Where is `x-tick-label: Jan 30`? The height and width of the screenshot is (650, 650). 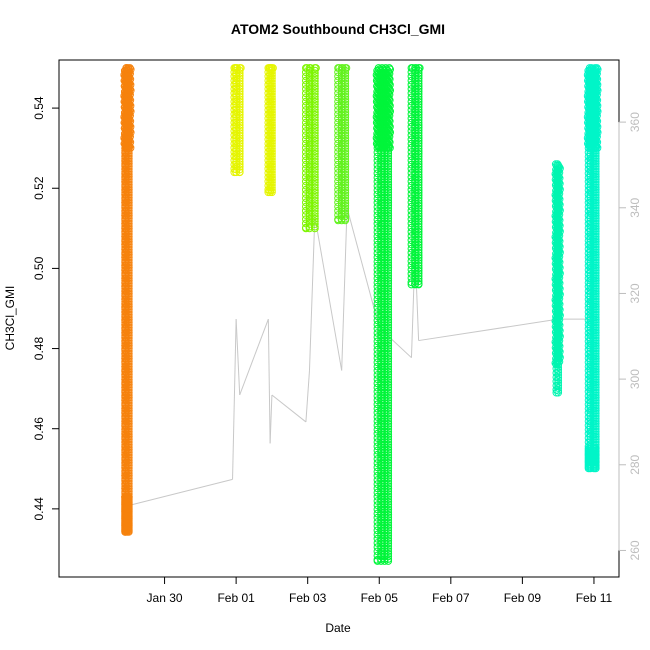 x-tick-label: Jan 30 is located at coordinates (165, 598).